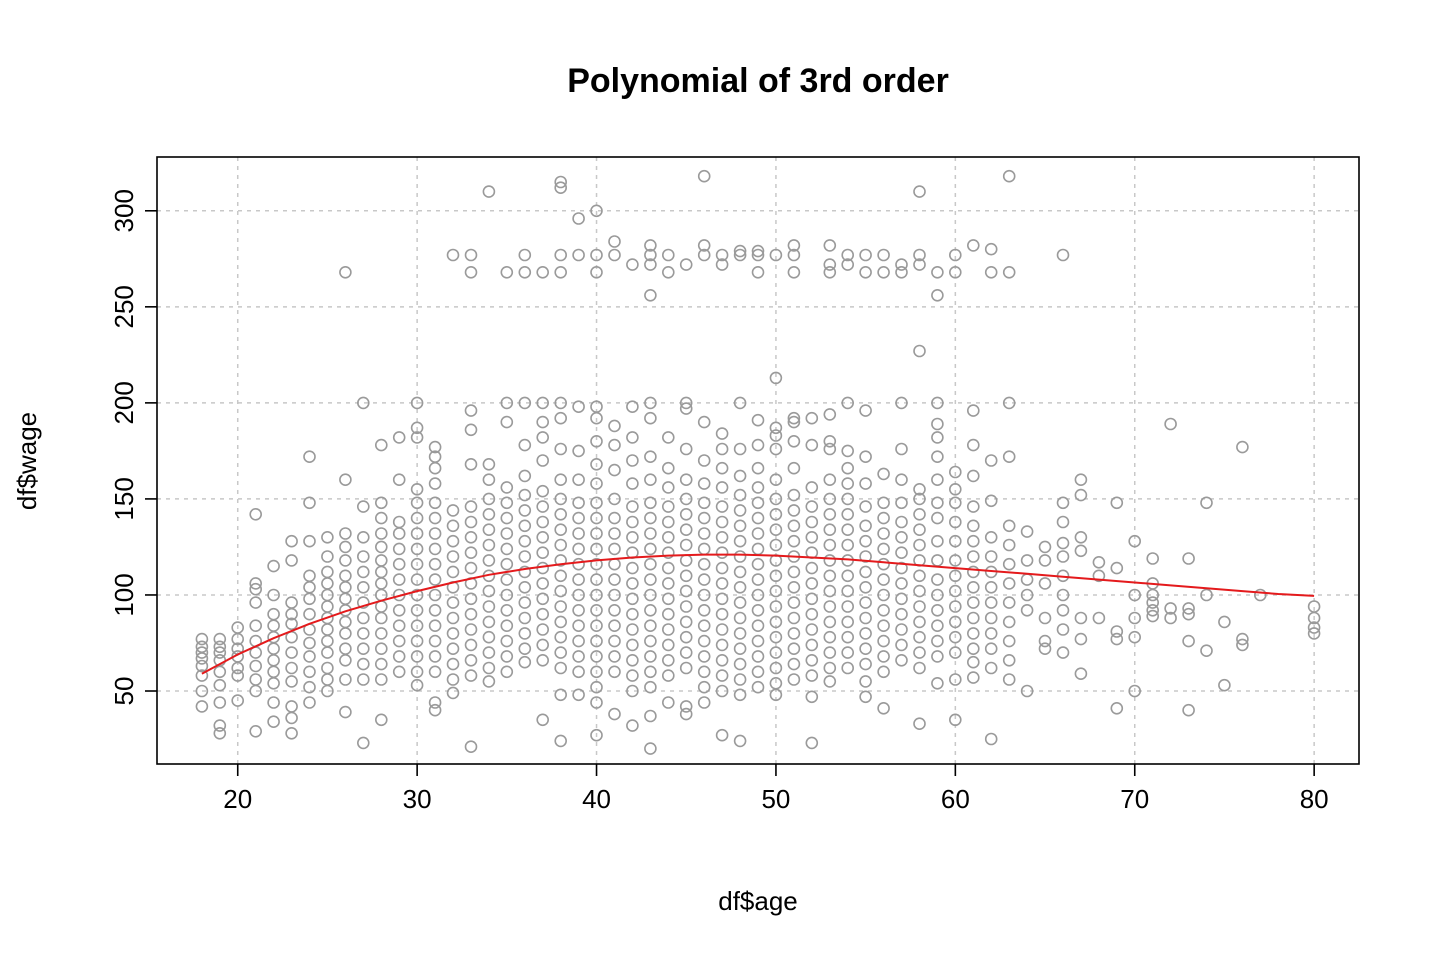  Describe the element at coordinates (124, 594) in the screenshot. I see `y-tick-label: 100` at that location.